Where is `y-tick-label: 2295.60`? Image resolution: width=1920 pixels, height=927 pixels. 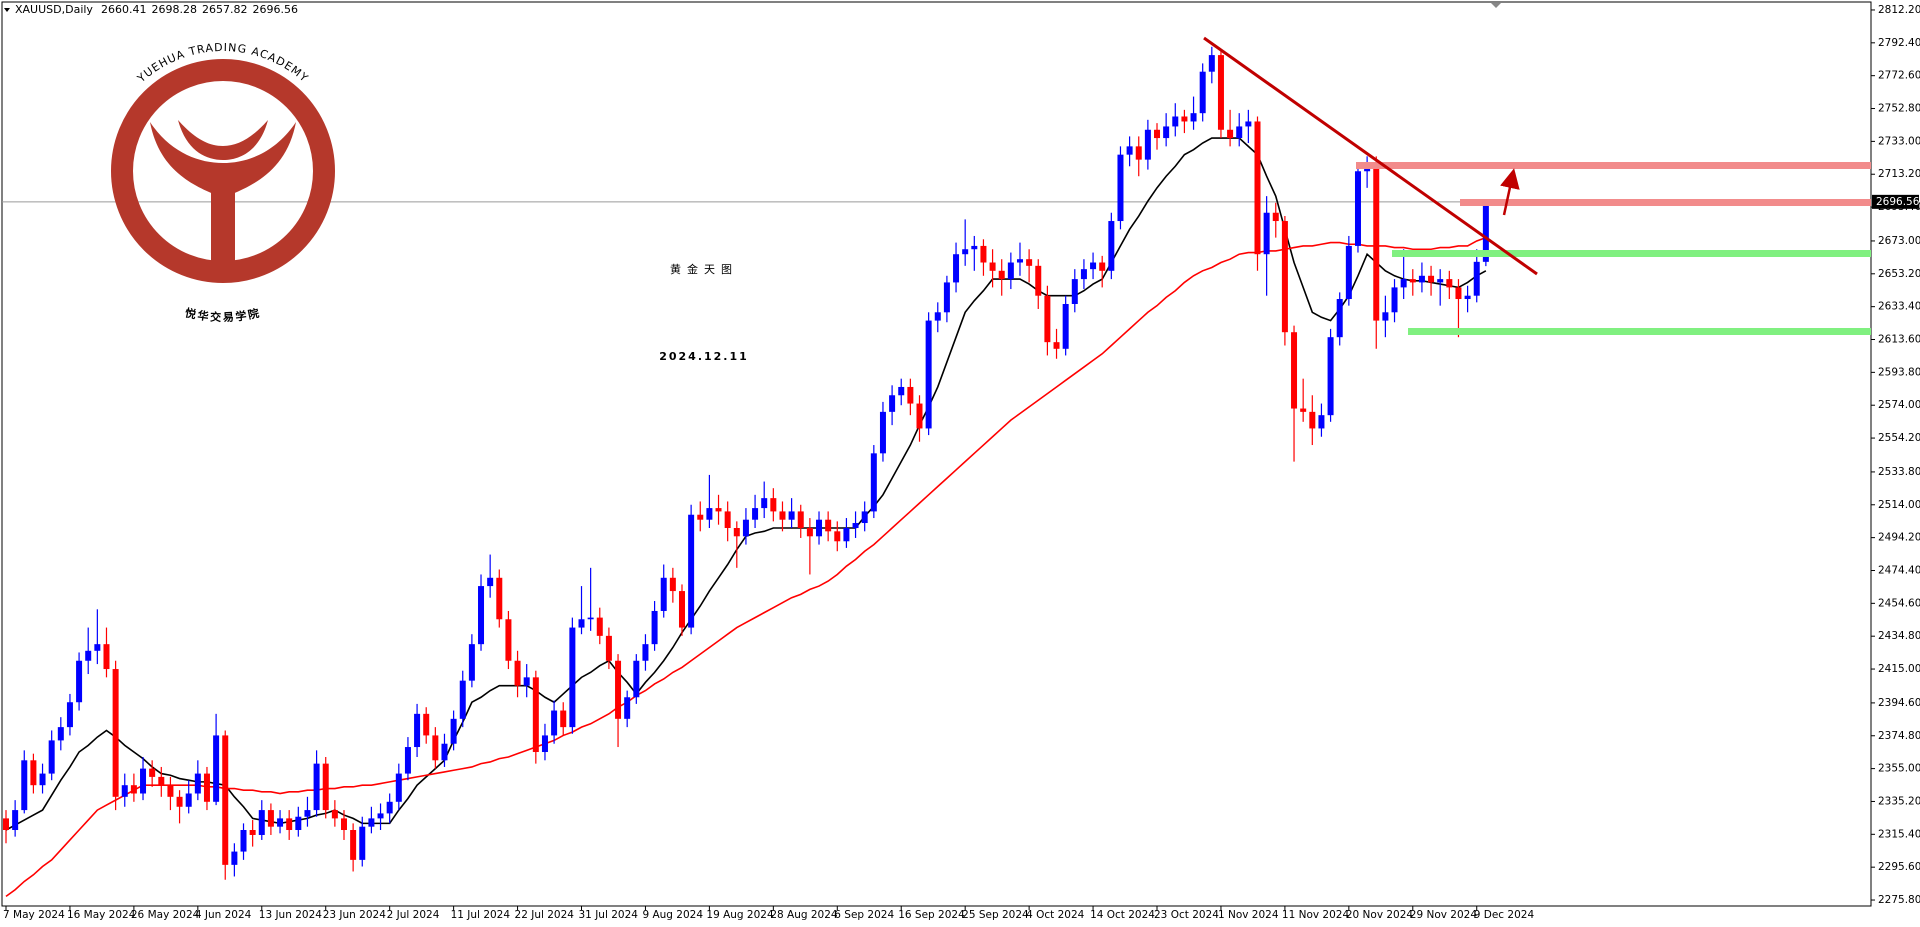 y-tick-label: 2295.60 is located at coordinates (1899, 867).